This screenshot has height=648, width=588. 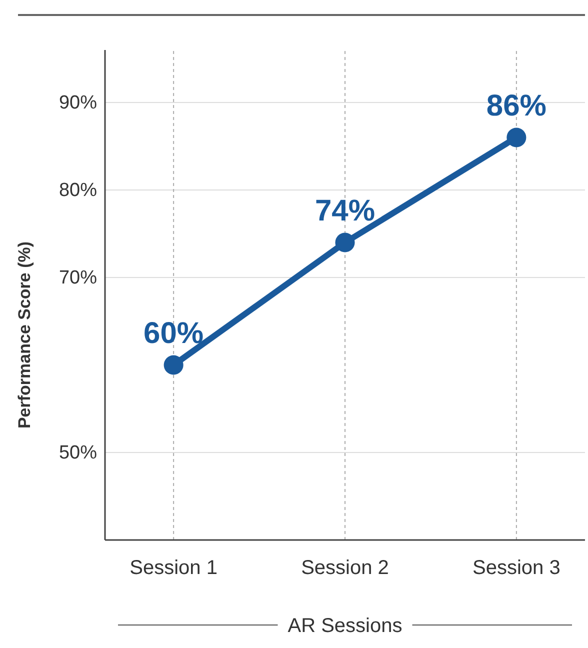 I want to click on y-axis-title: Performance Score (%), so click(x=24, y=335).